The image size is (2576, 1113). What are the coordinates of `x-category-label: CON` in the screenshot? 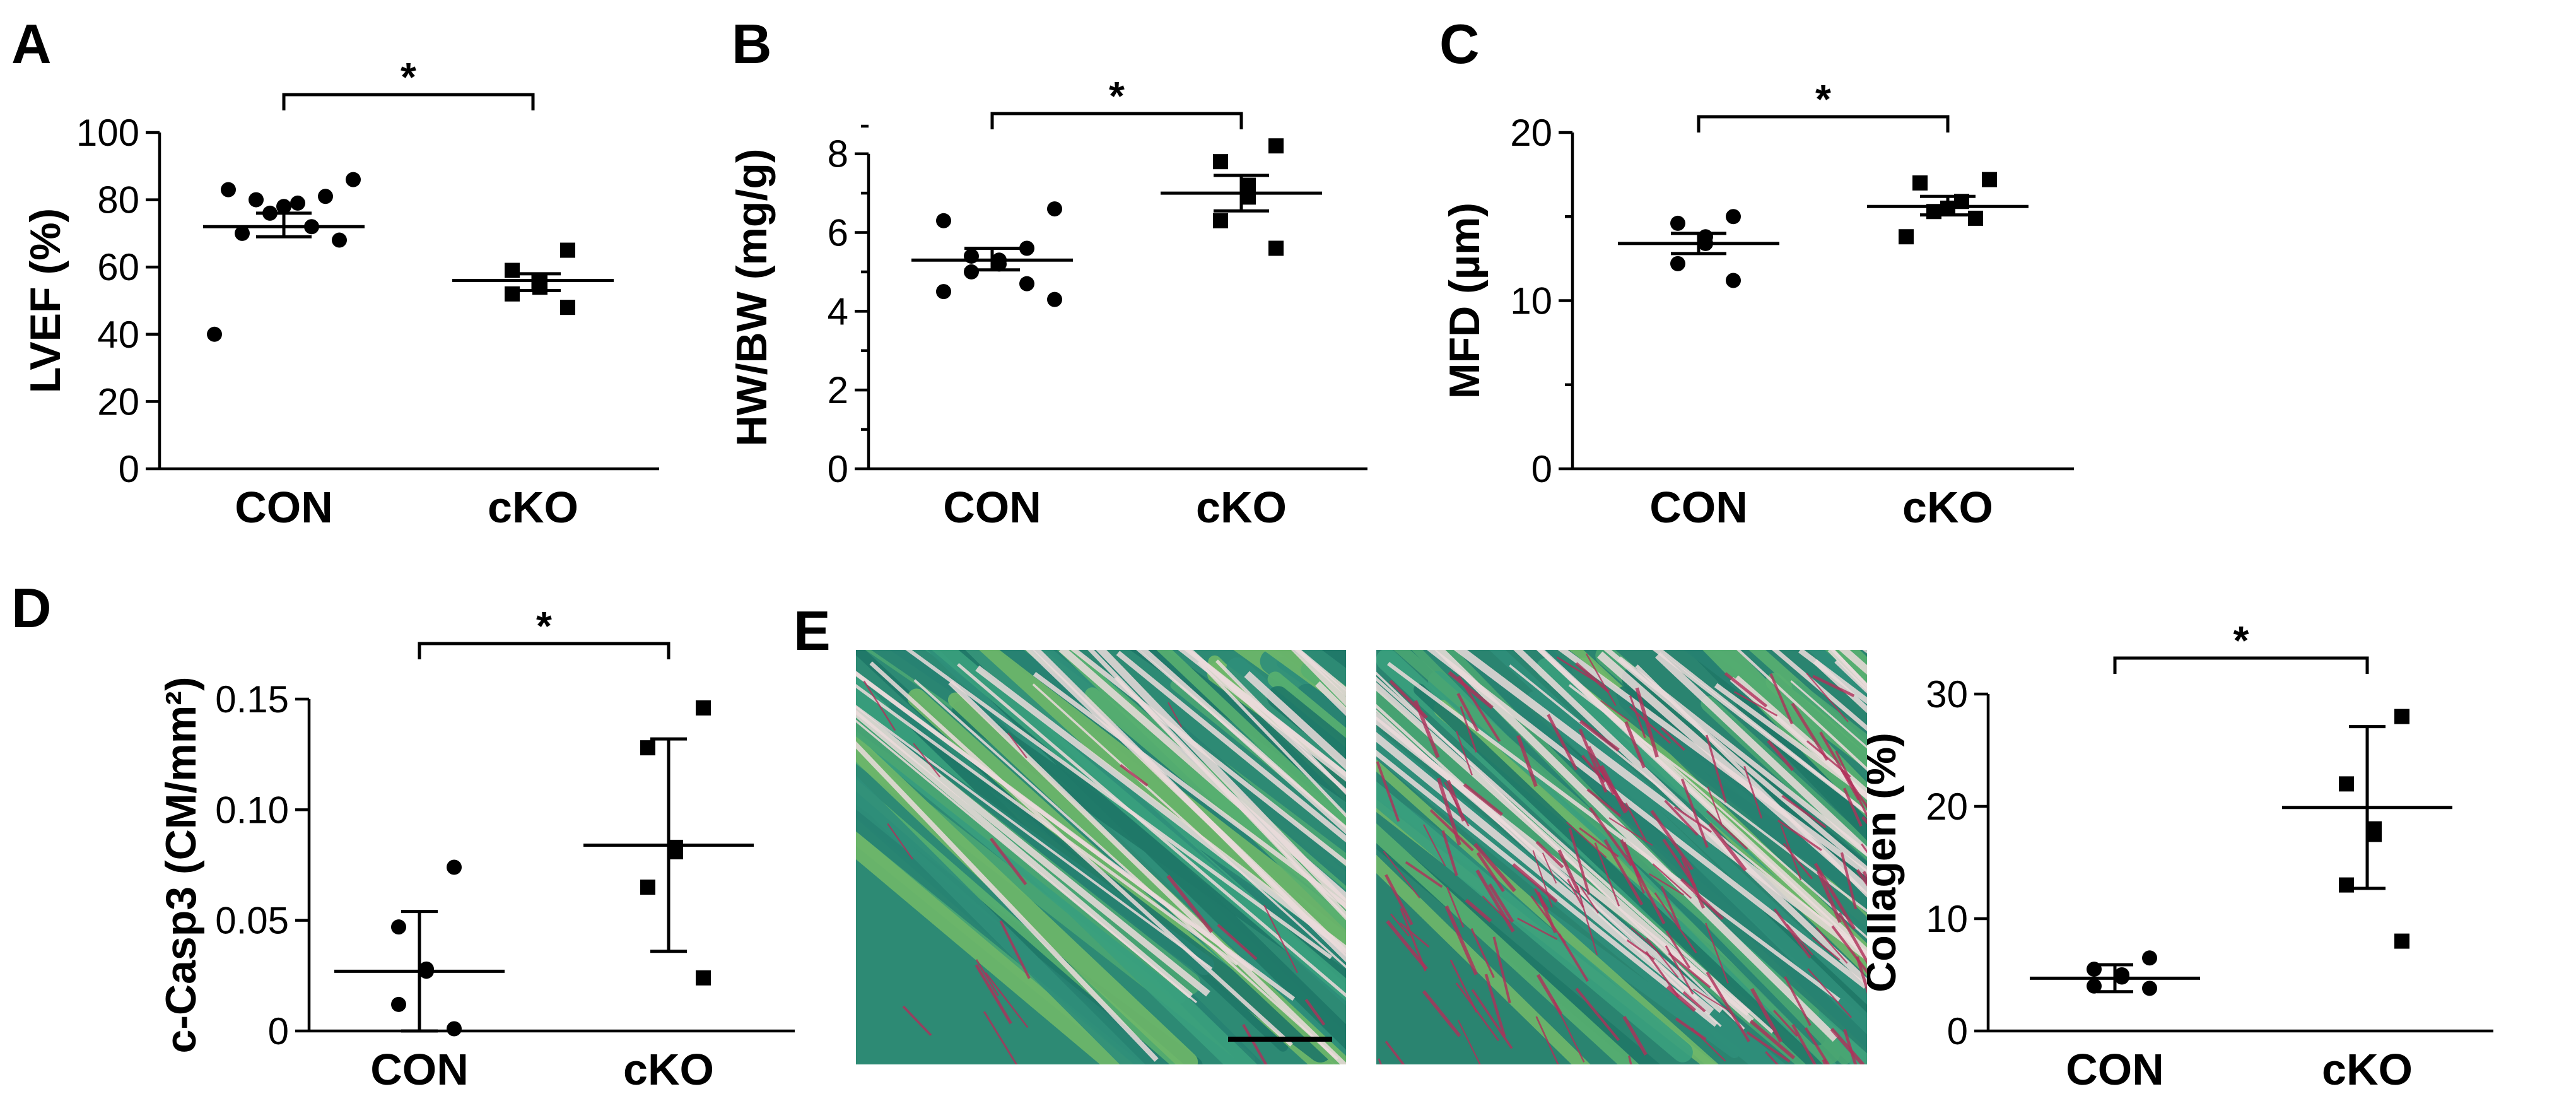 It's located at (2115, 1069).